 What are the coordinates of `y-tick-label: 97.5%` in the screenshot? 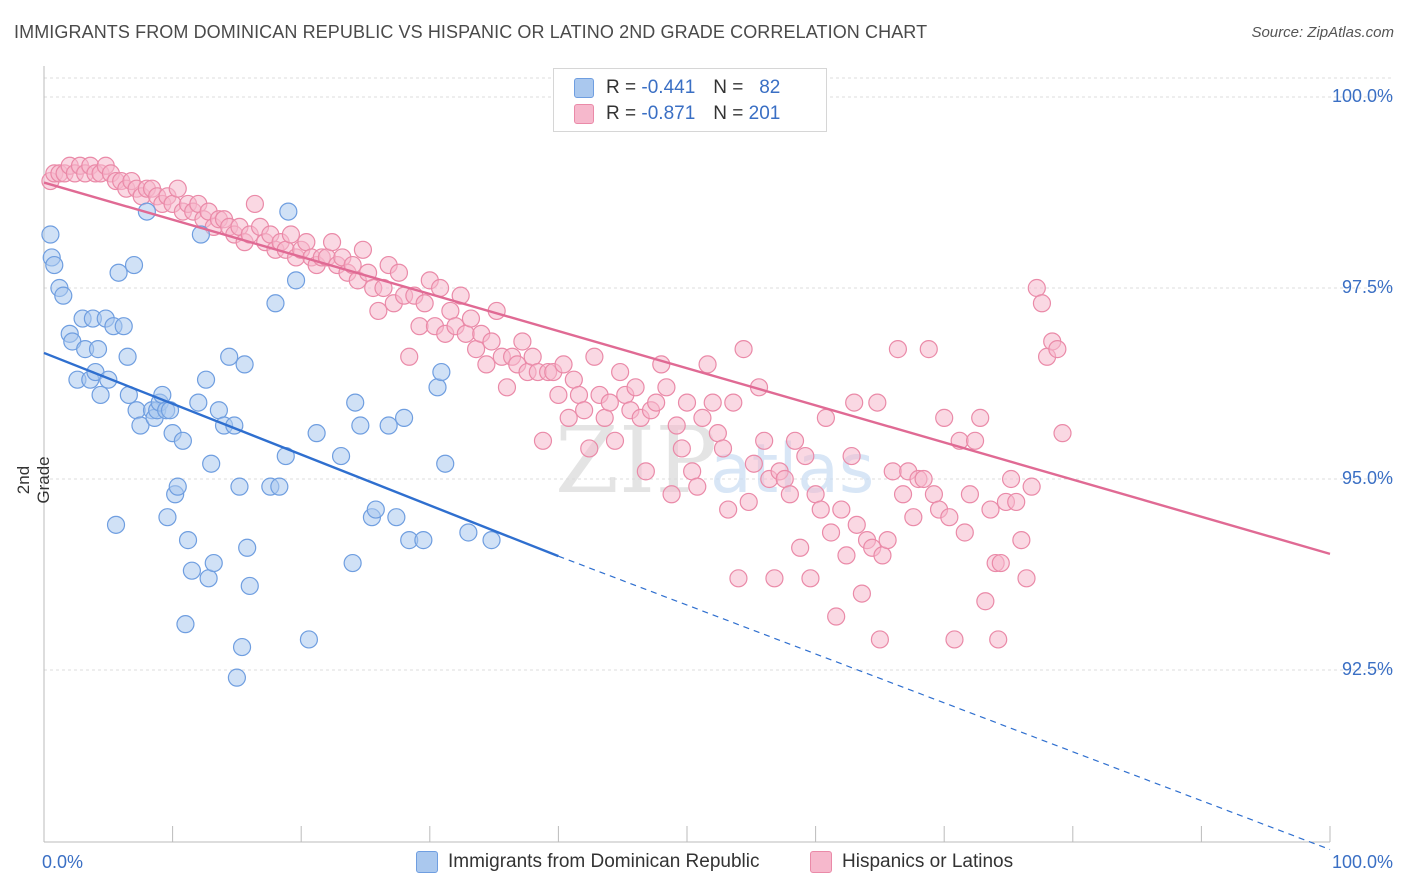 It's located at (1367, 287).